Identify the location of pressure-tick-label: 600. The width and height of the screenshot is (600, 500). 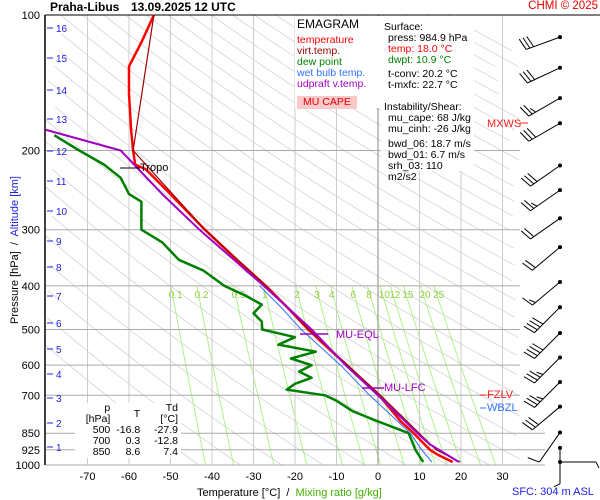
(31, 366).